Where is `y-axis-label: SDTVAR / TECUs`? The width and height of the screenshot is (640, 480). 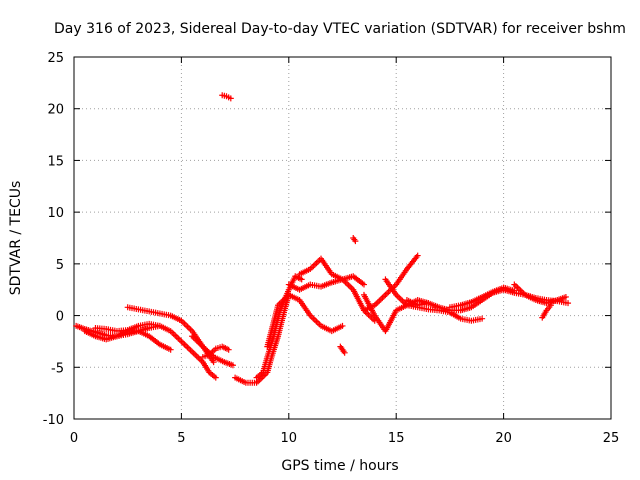
y-axis-label: SDTVAR / TECUs is located at coordinates (16, 238).